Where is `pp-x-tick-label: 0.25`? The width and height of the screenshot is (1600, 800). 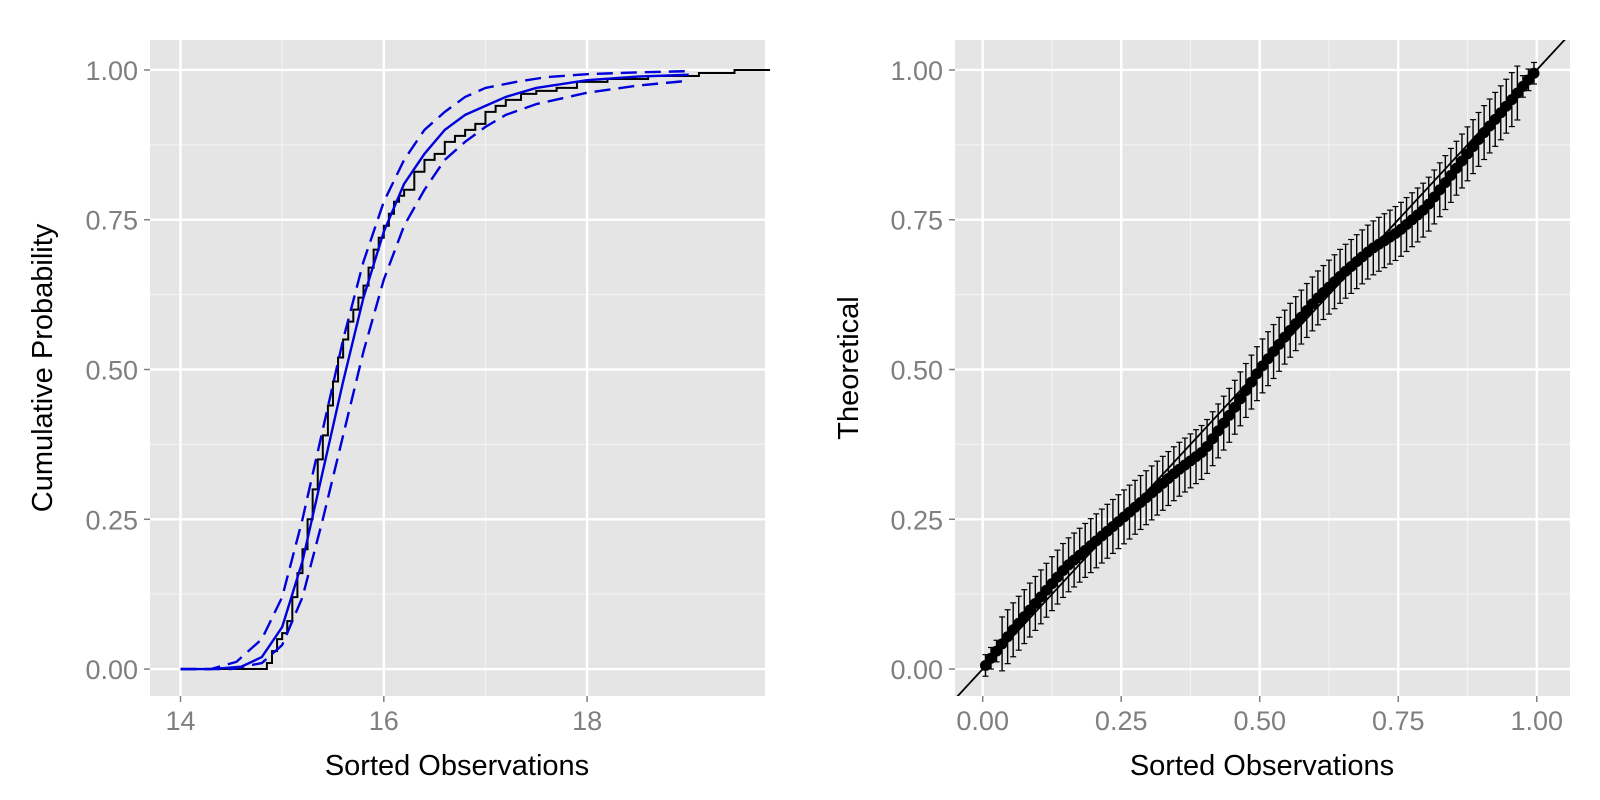
pp-x-tick-label: 0.25 is located at coordinates (1121, 721).